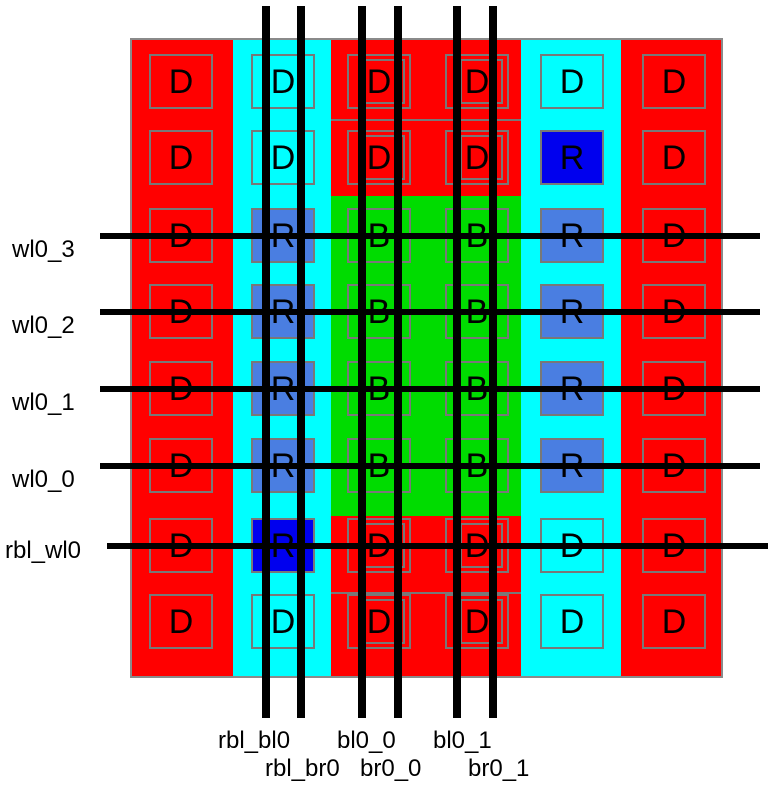 The height and width of the screenshot is (791, 771). I want to click on wordline-label-rbl_wl0: rbl_wl0, so click(43, 550).